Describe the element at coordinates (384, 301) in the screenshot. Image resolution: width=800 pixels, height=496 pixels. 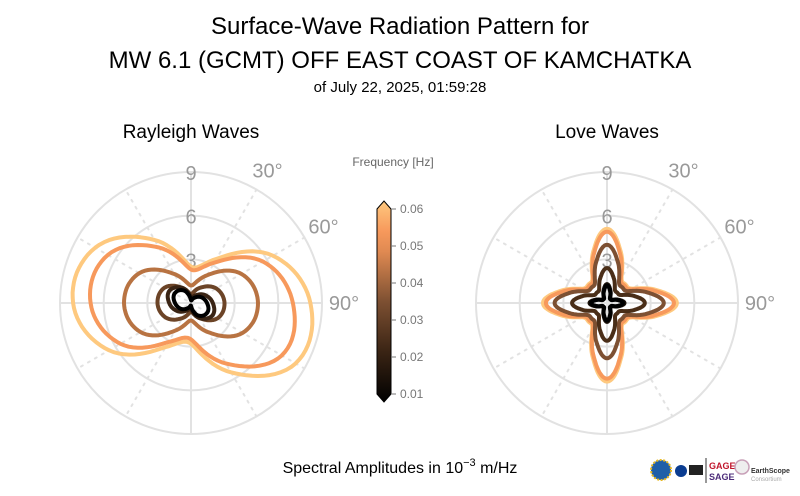
I see `colorbar` at that location.